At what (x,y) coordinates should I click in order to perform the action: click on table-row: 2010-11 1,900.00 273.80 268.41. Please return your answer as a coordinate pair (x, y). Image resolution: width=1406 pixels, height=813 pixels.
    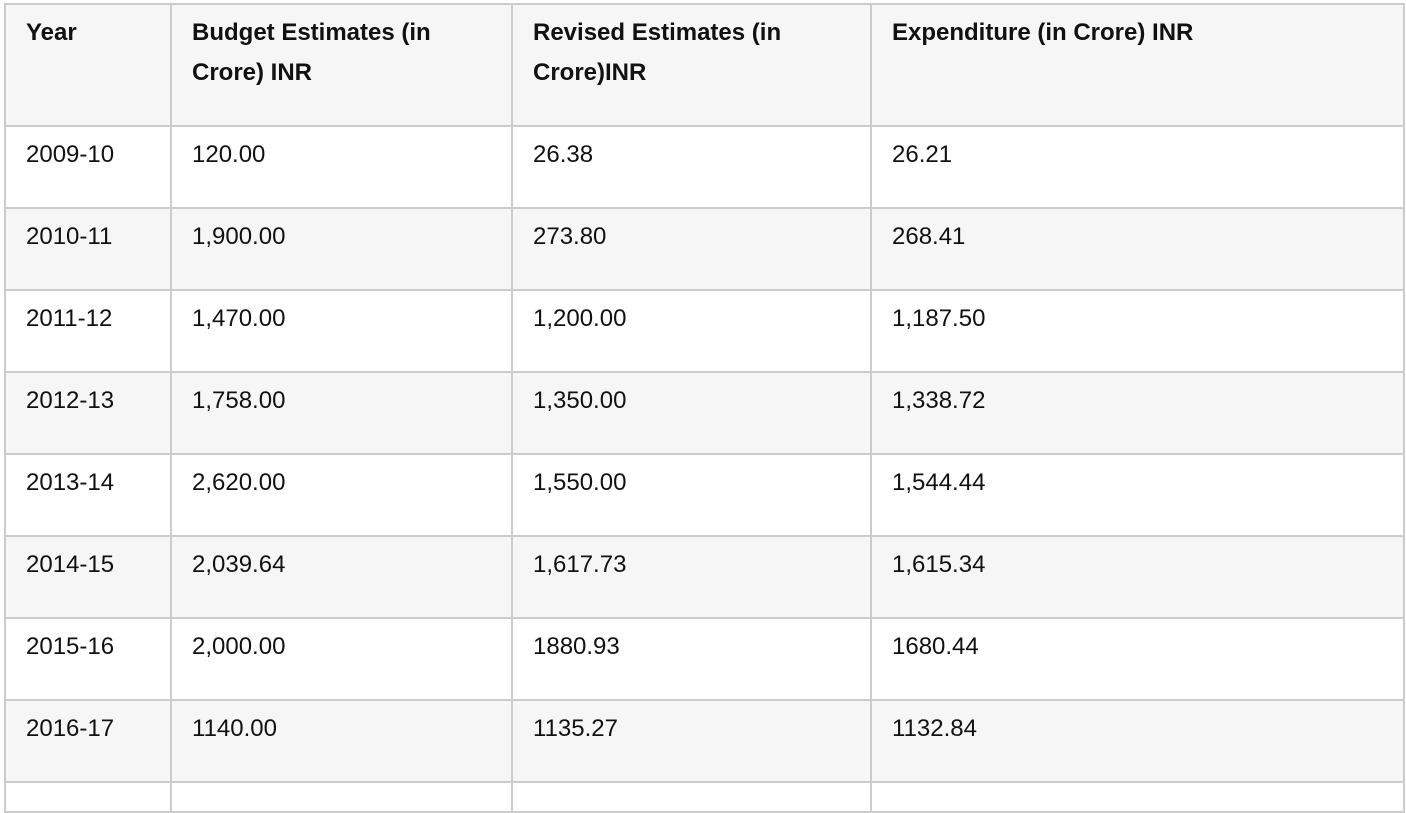
    Looking at the image, I should click on (704, 249).